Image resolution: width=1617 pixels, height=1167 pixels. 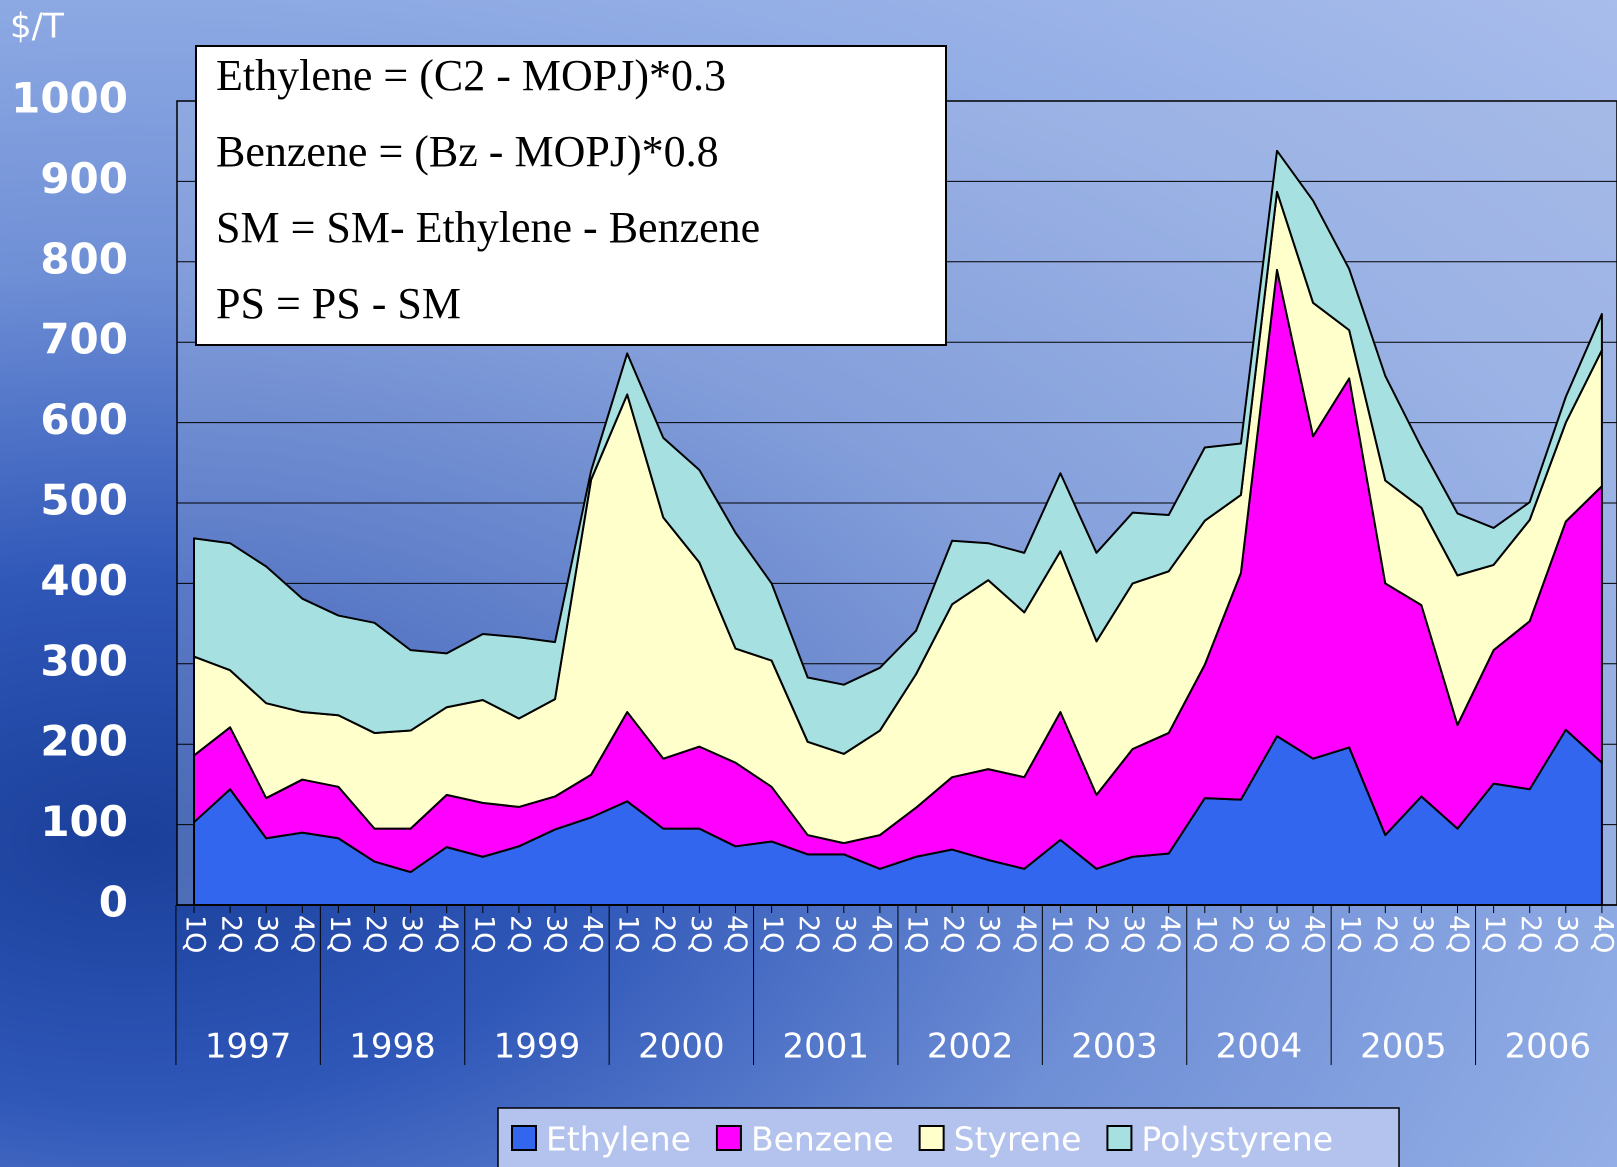 What do you see at coordinates (69, 98) in the screenshot?
I see `y-tick-label: 1000` at bounding box center [69, 98].